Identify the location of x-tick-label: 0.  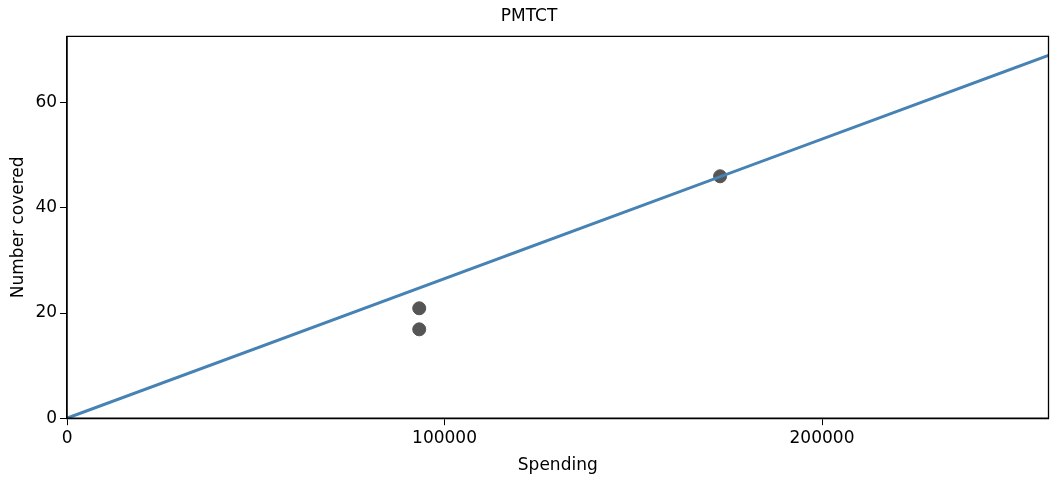
(67, 436).